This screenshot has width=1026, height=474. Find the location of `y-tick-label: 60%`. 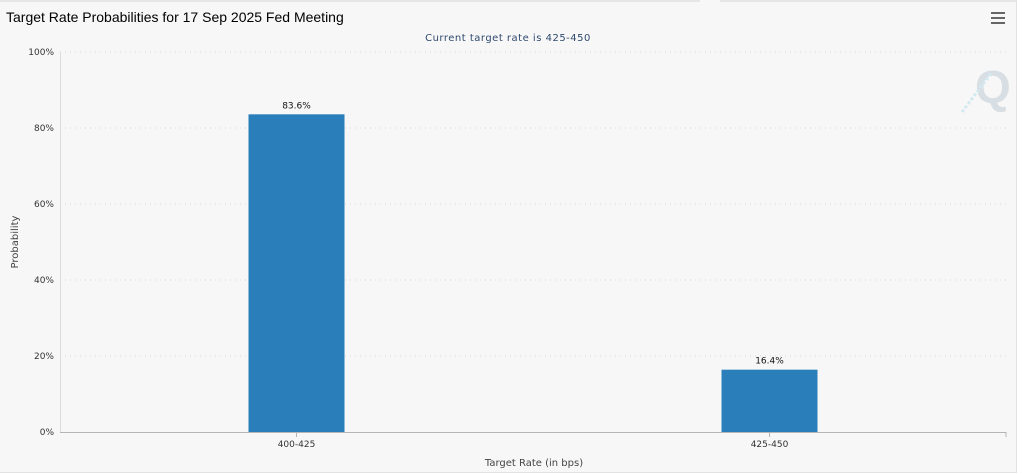

y-tick-label: 60% is located at coordinates (44, 205).